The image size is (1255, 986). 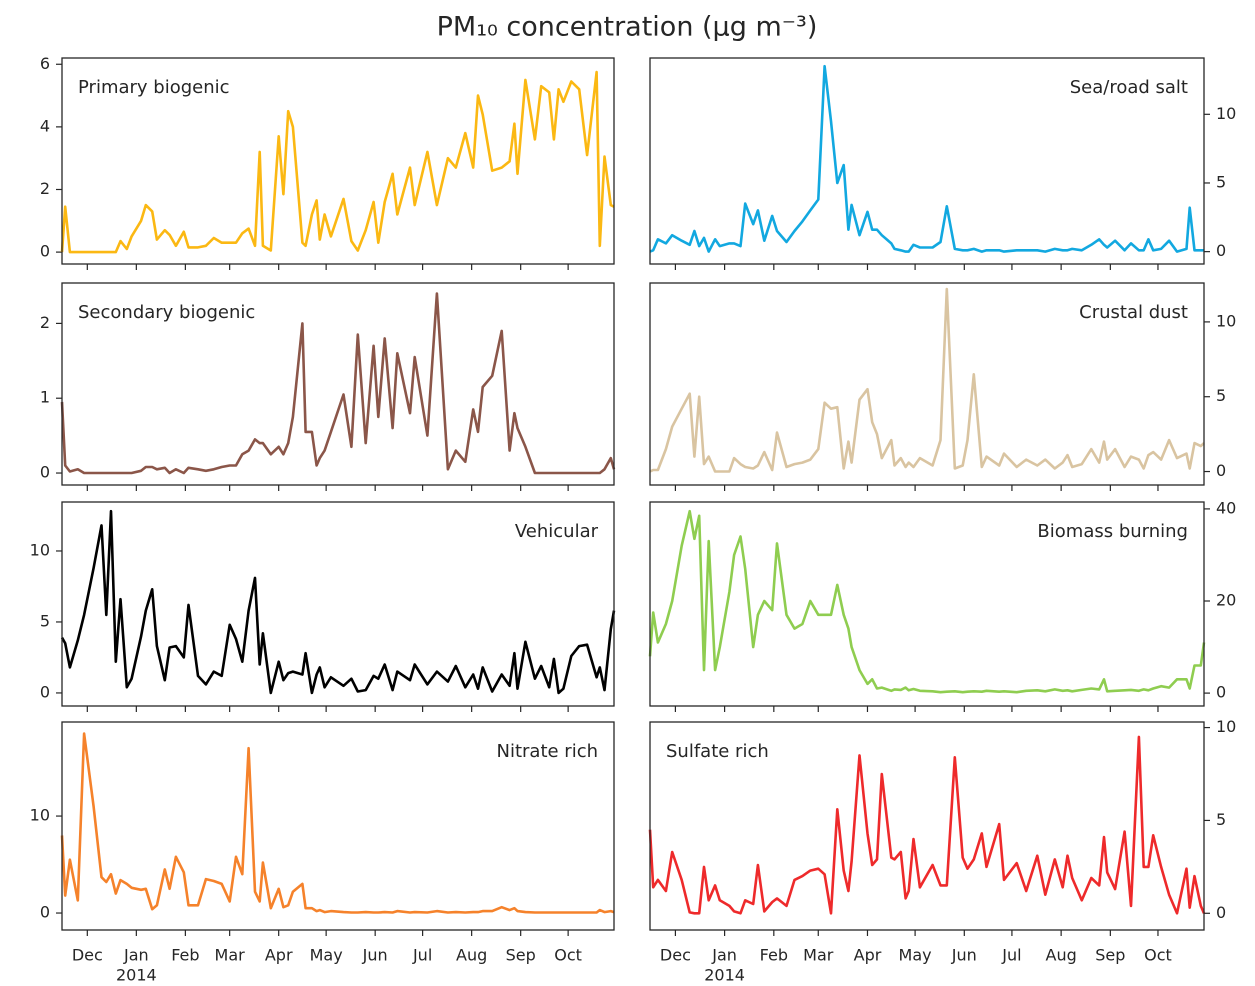 What do you see at coordinates (1129, 87) in the screenshot?
I see `panel-label: Sea/road salt` at bounding box center [1129, 87].